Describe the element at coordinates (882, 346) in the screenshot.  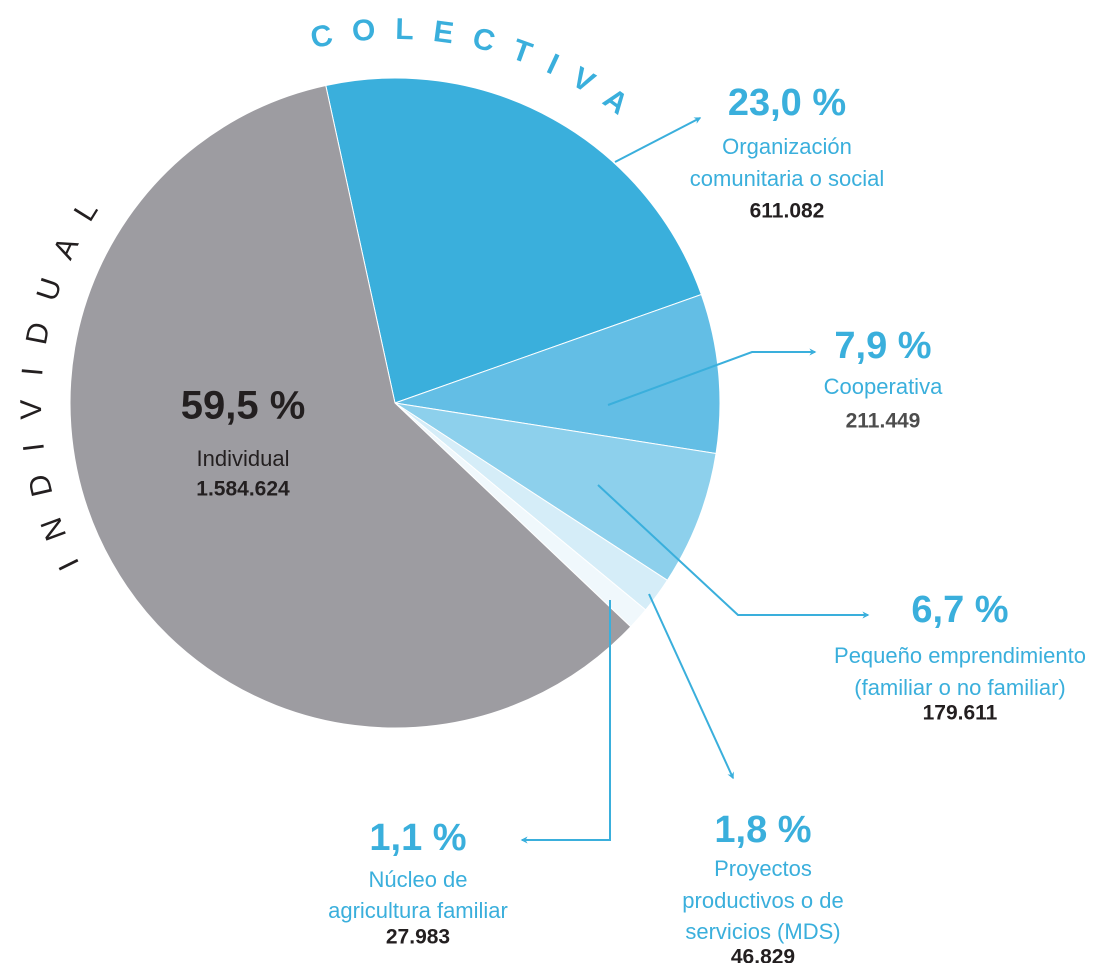
I see `percent-label: 7,9 %` at that location.